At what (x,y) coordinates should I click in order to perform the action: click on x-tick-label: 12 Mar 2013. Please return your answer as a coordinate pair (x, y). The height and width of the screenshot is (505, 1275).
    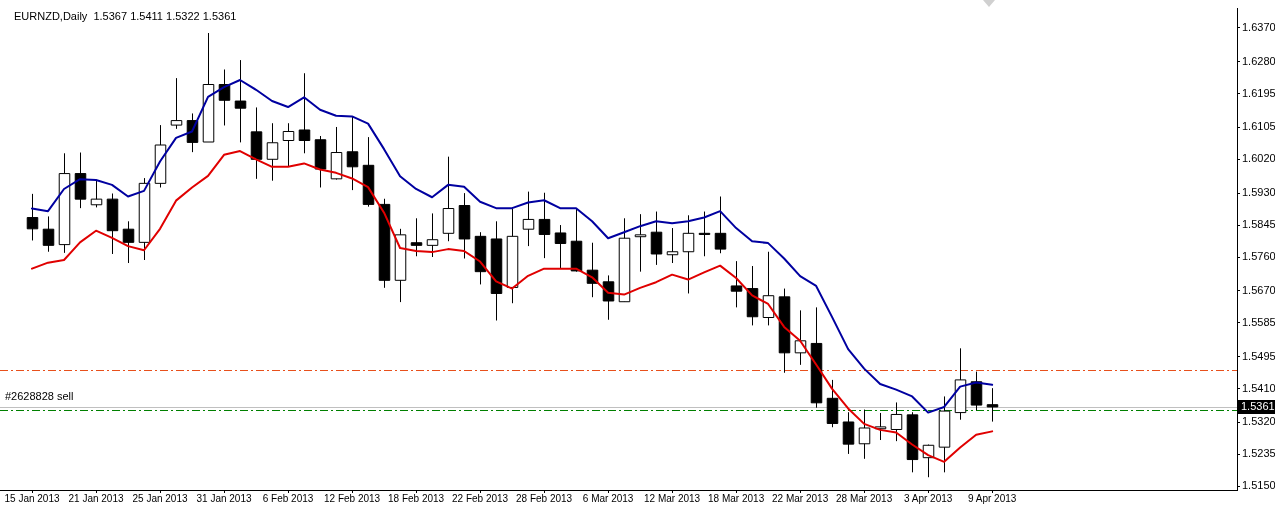
    Looking at the image, I should click on (672, 498).